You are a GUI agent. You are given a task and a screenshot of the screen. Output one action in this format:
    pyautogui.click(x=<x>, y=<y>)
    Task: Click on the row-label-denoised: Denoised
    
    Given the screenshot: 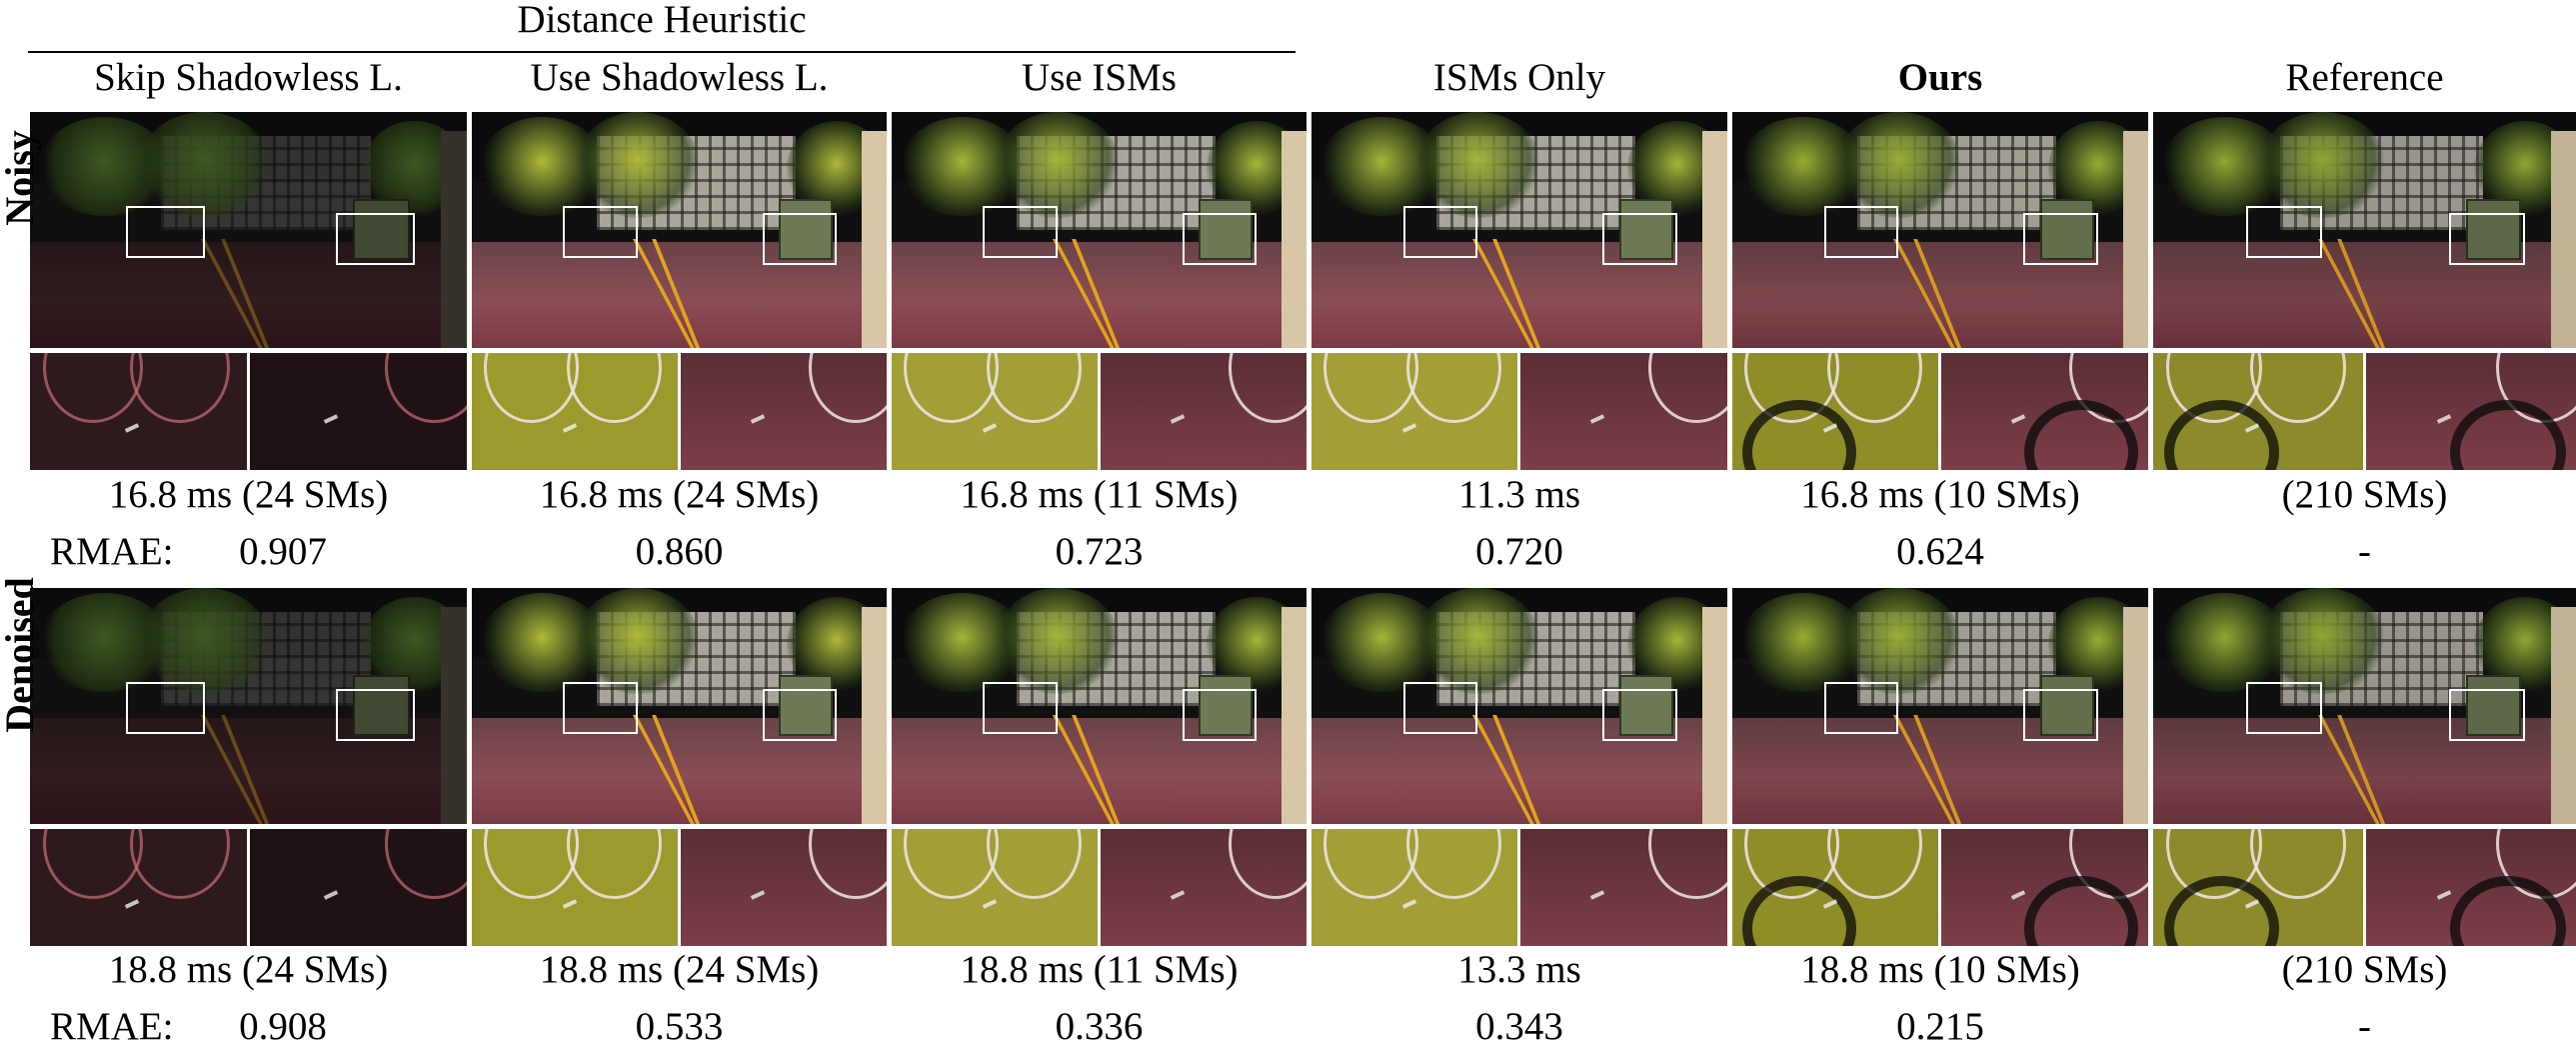 What is the action you would take?
    pyautogui.click(x=21, y=655)
    